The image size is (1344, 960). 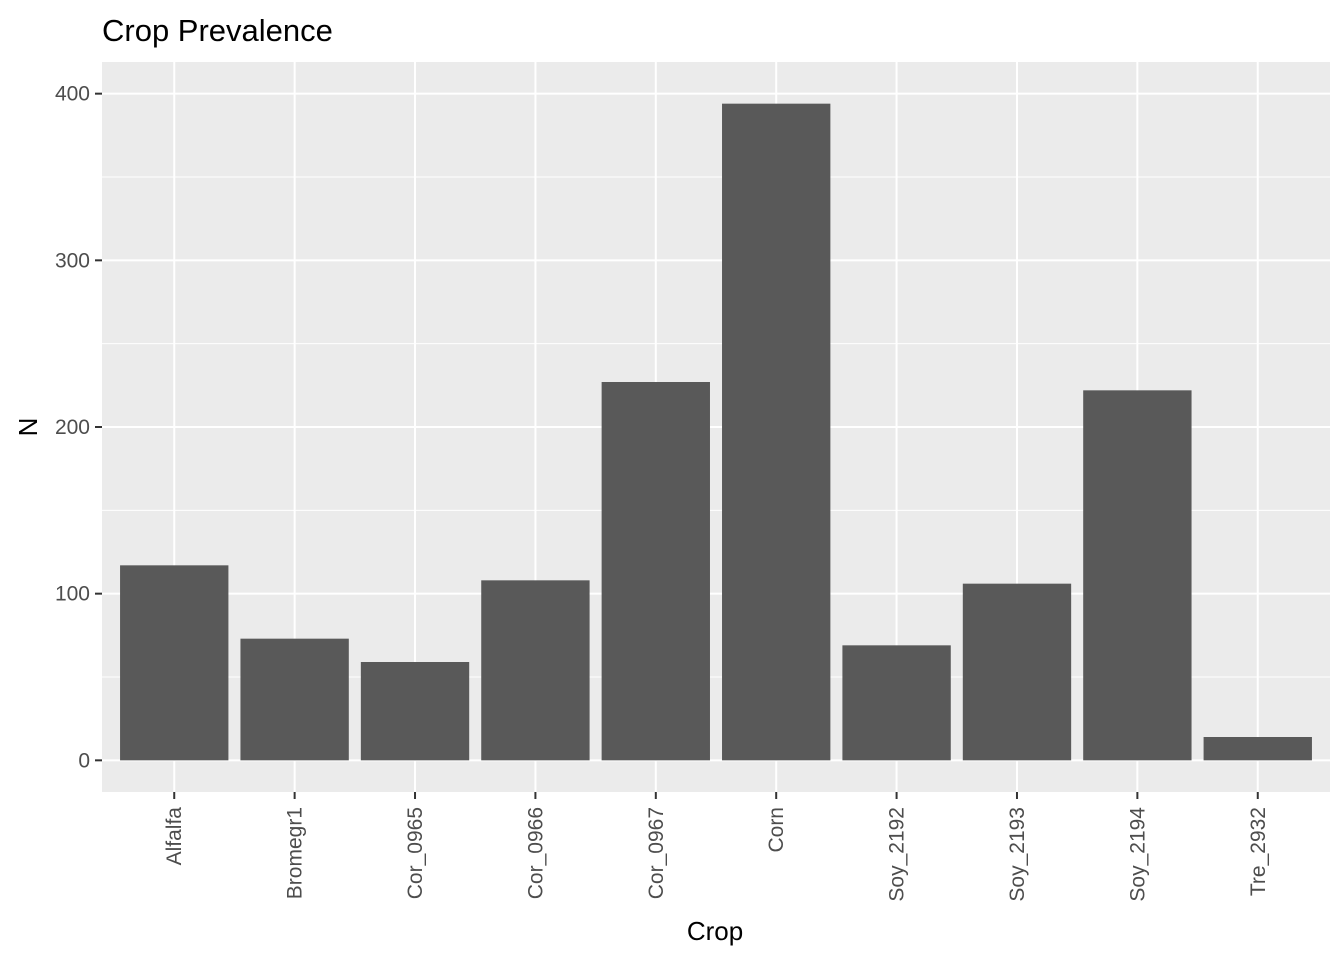 What do you see at coordinates (174, 836) in the screenshot?
I see `x-tick-label: Alfalfa` at bounding box center [174, 836].